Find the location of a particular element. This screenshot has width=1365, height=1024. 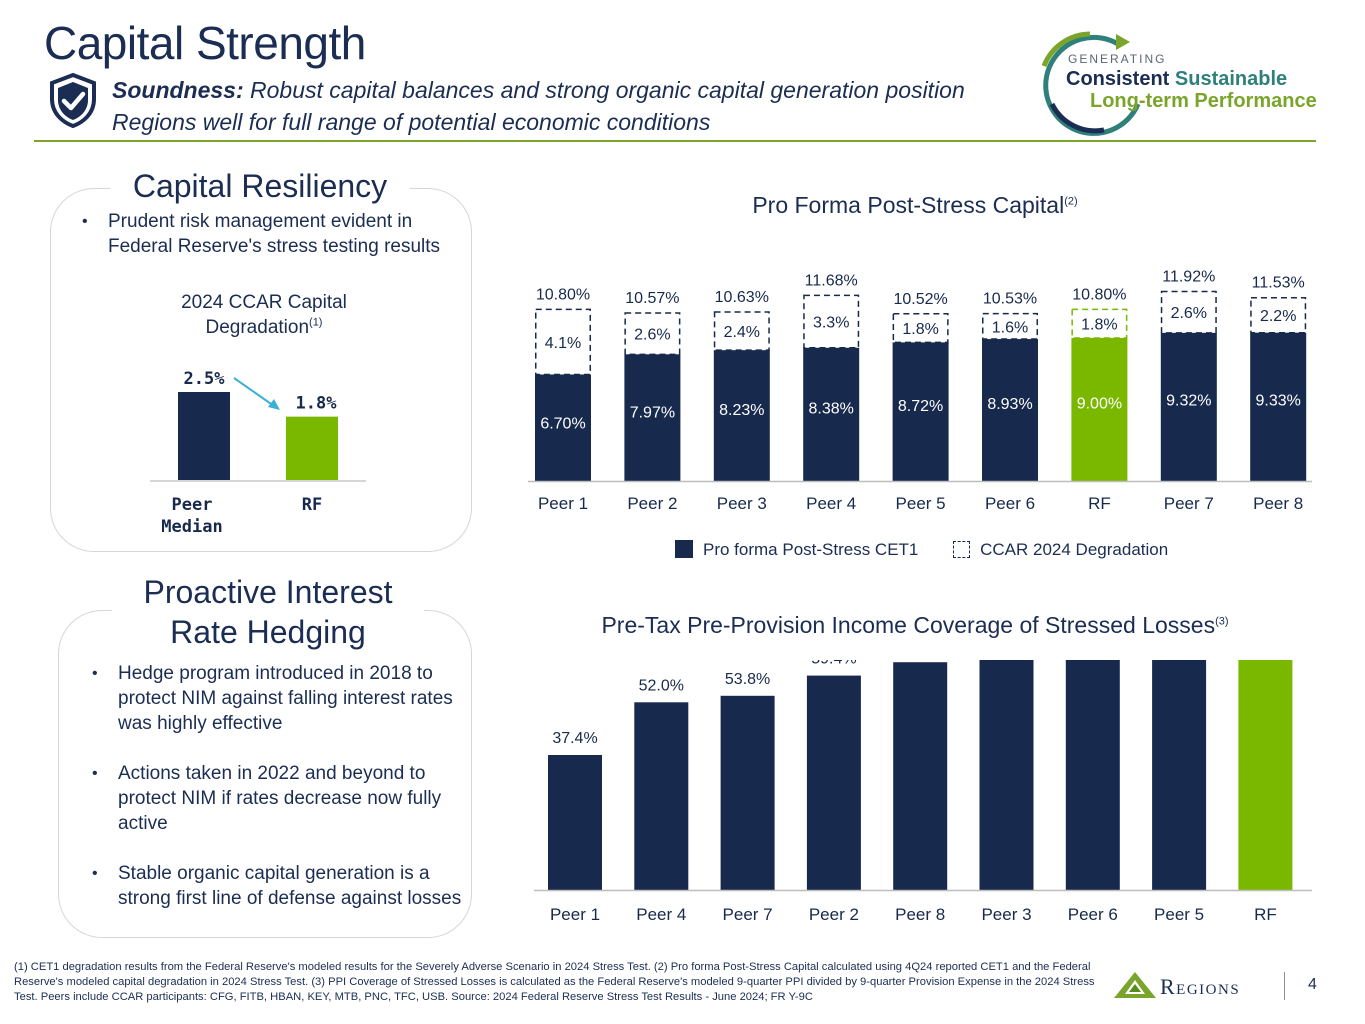

data-label-cet1: 8.38% is located at coordinates (831, 409).